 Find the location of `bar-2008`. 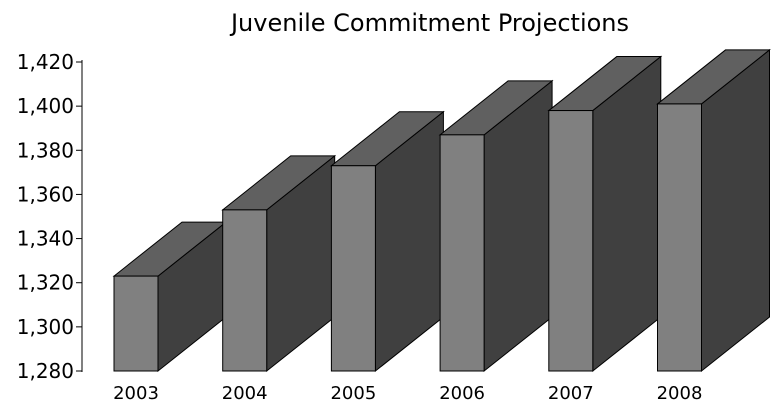

bar-2008 is located at coordinates (713, 210).